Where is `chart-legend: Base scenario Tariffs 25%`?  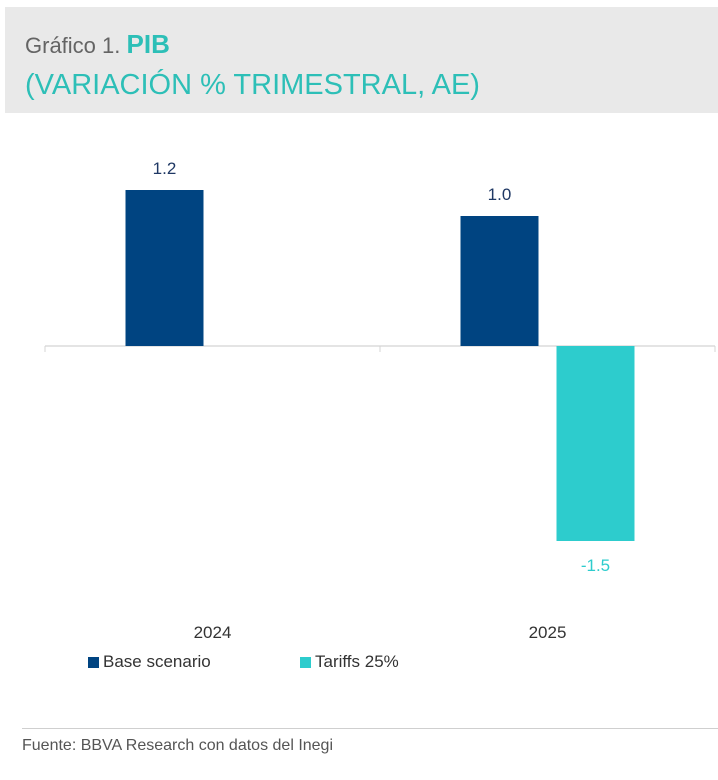
chart-legend: Base scenario Tariffs 25% is located at coordinates (359, 663).